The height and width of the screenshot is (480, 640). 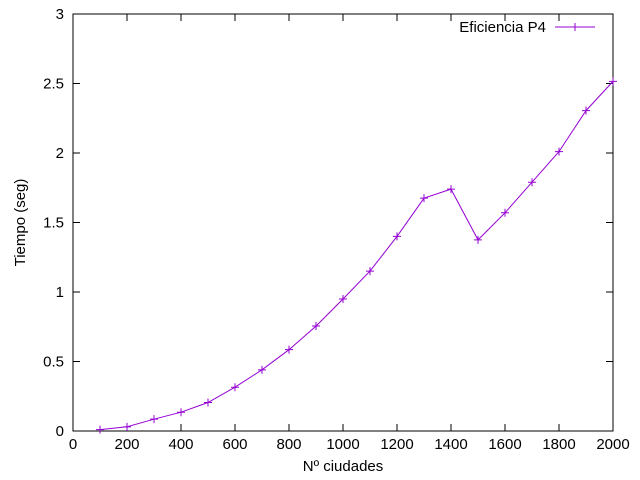 I want to click on x-tick-label: 1200, so click(x=396, y=444).